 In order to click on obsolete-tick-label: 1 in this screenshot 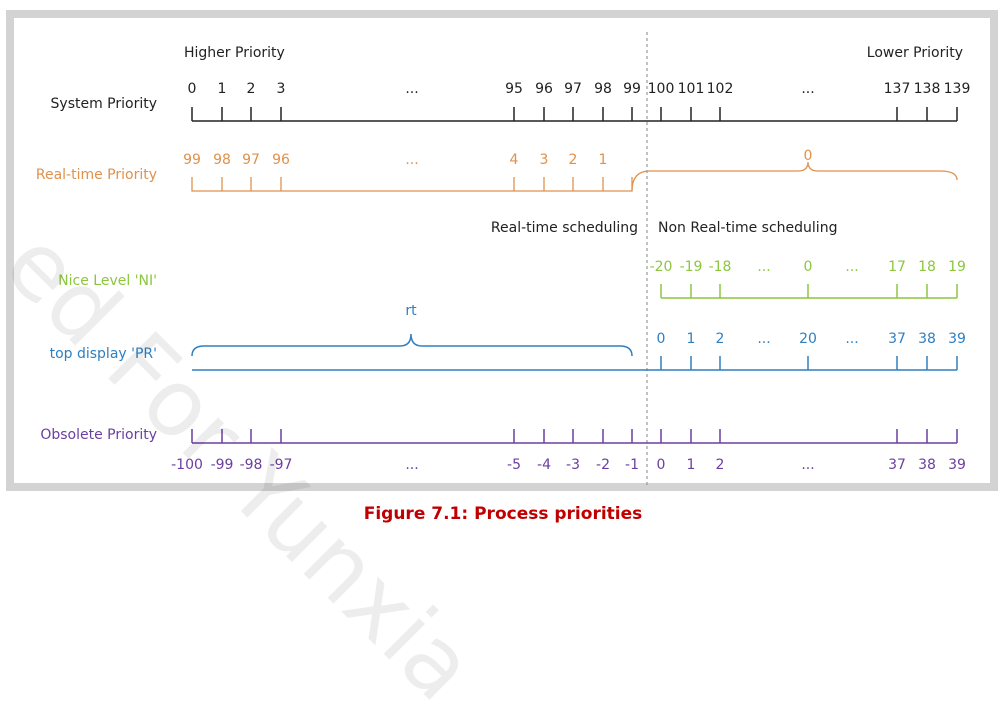, I will do `click(691, 465)`.